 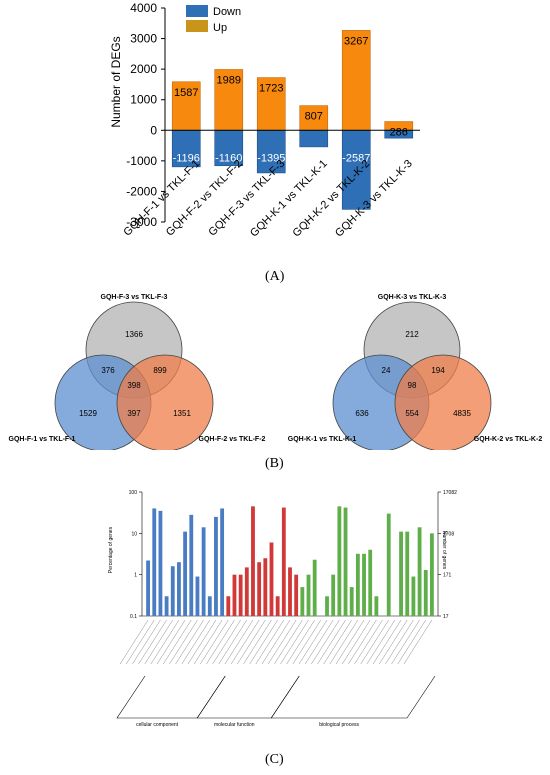 I want to click on x-tick-label: GQH-F-2 vs TKL-F-2, so click(x=204, y=198).